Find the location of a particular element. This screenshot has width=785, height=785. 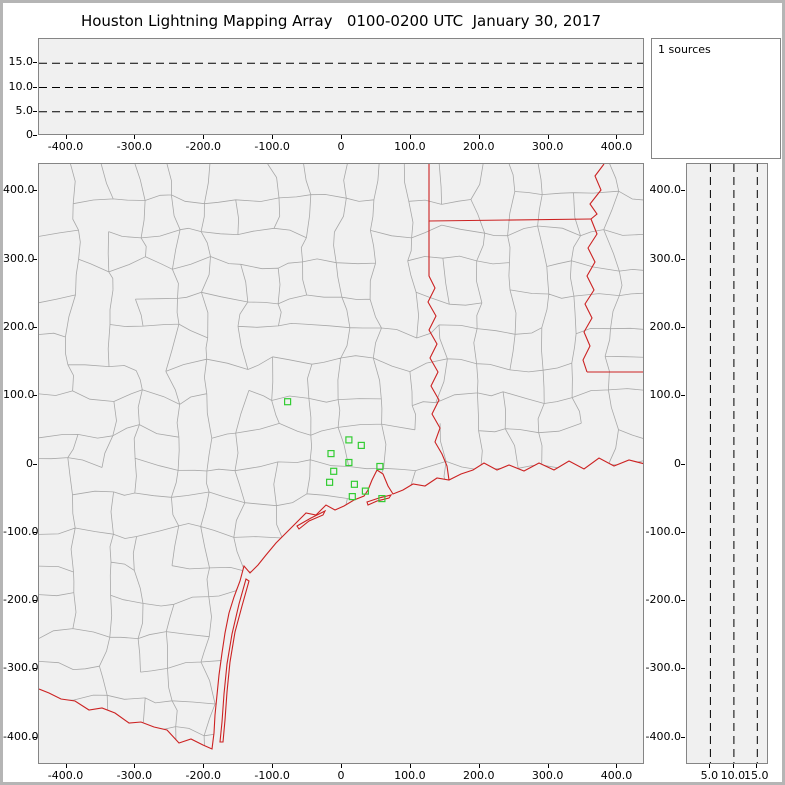

altitude-ew-plot is located at coordinates (341, 87).